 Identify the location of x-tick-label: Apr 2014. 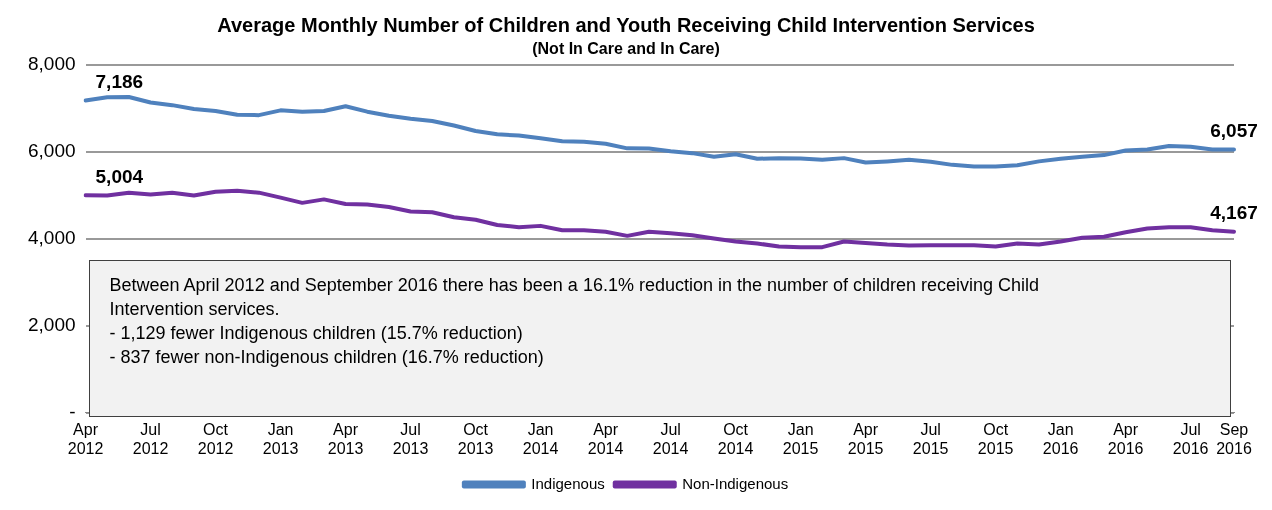
(605, 438).